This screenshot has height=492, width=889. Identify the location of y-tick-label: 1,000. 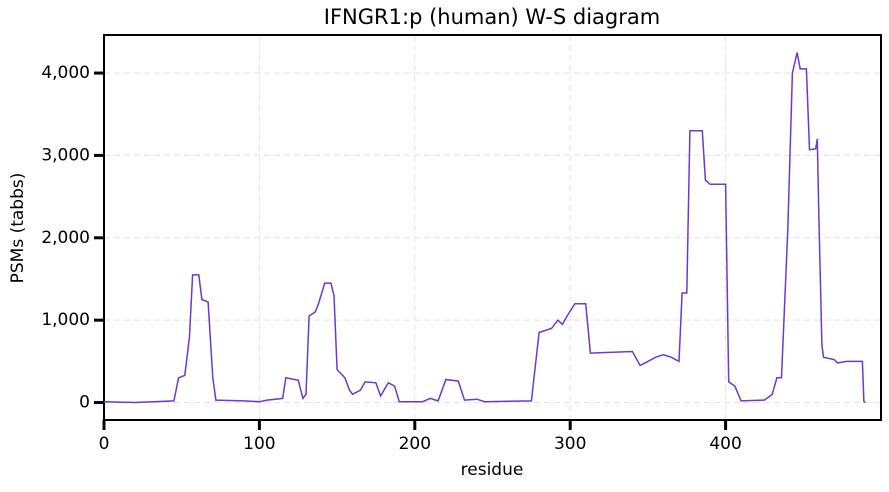
(65, 320).